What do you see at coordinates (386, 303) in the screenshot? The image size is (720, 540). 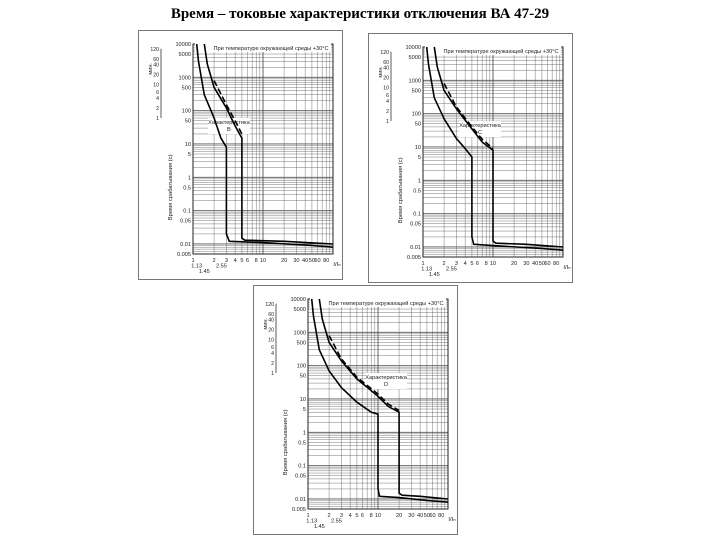 I see `chart-title: При температуре окружающей среды +30°C` at bounding box center [386, 303].